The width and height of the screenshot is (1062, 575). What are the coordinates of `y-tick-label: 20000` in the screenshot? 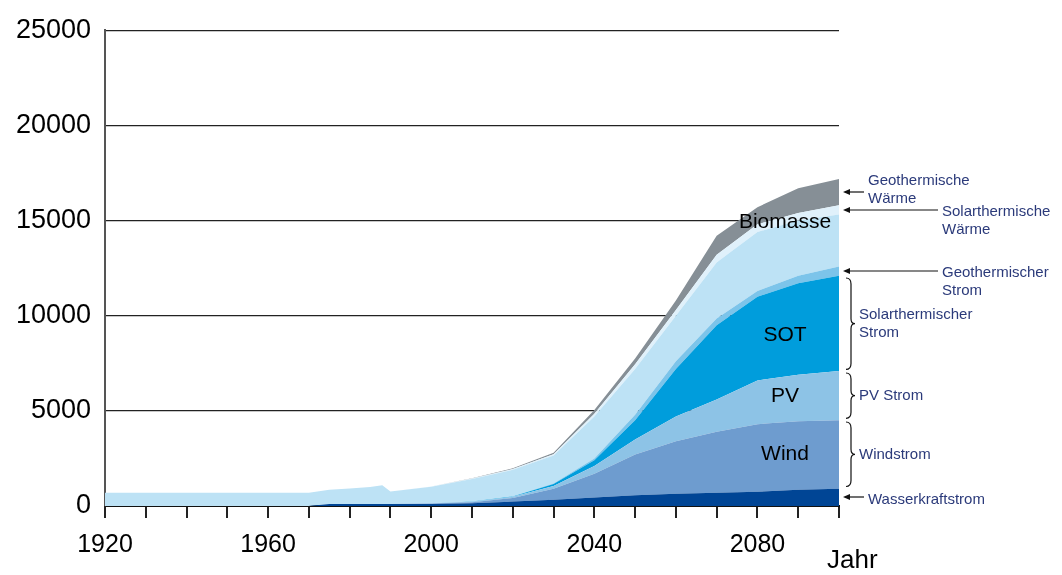 It's located at (53, 123).